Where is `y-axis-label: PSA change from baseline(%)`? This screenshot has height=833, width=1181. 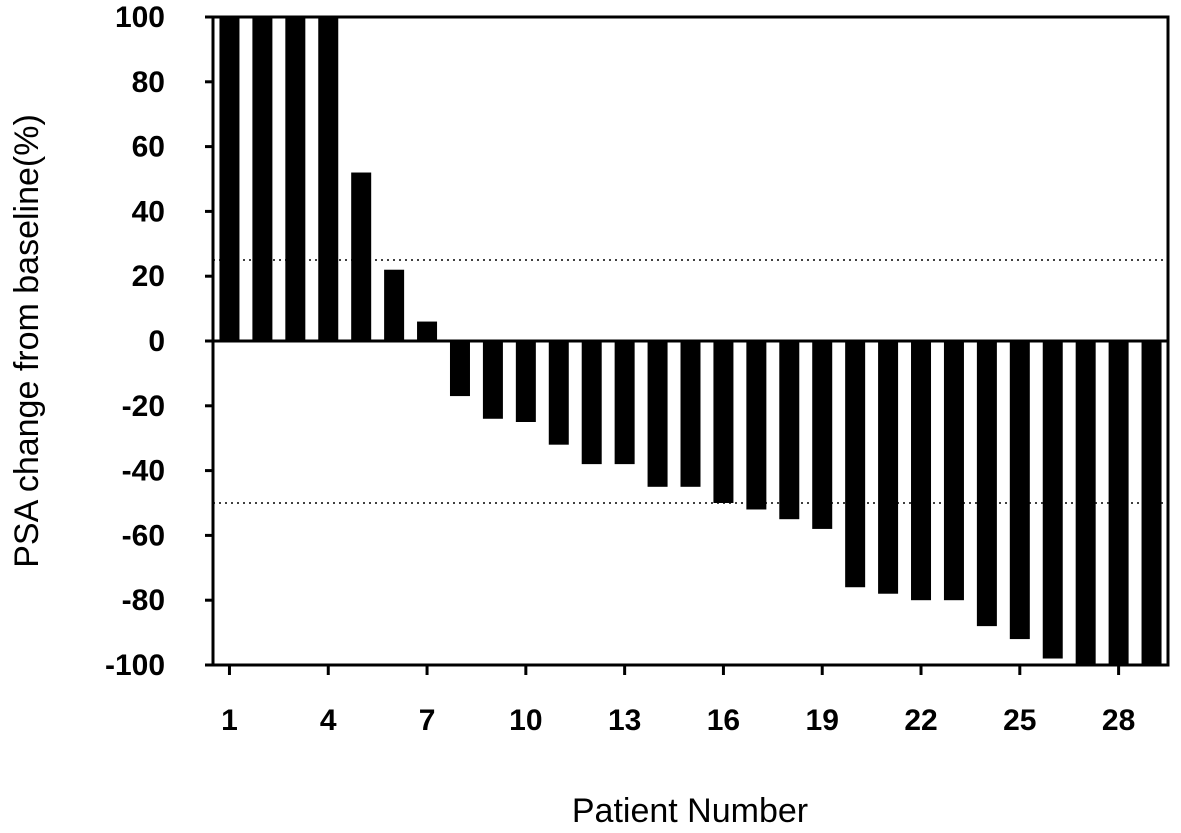 y-axis-label: PSA change from baseline(%) is located at coordinates (27, 341).